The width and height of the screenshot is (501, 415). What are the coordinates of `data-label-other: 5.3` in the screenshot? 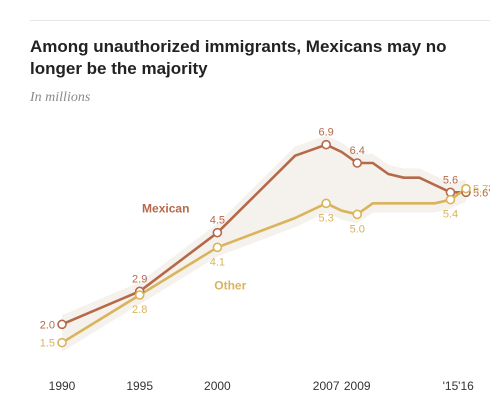 It's located at (326, 218).